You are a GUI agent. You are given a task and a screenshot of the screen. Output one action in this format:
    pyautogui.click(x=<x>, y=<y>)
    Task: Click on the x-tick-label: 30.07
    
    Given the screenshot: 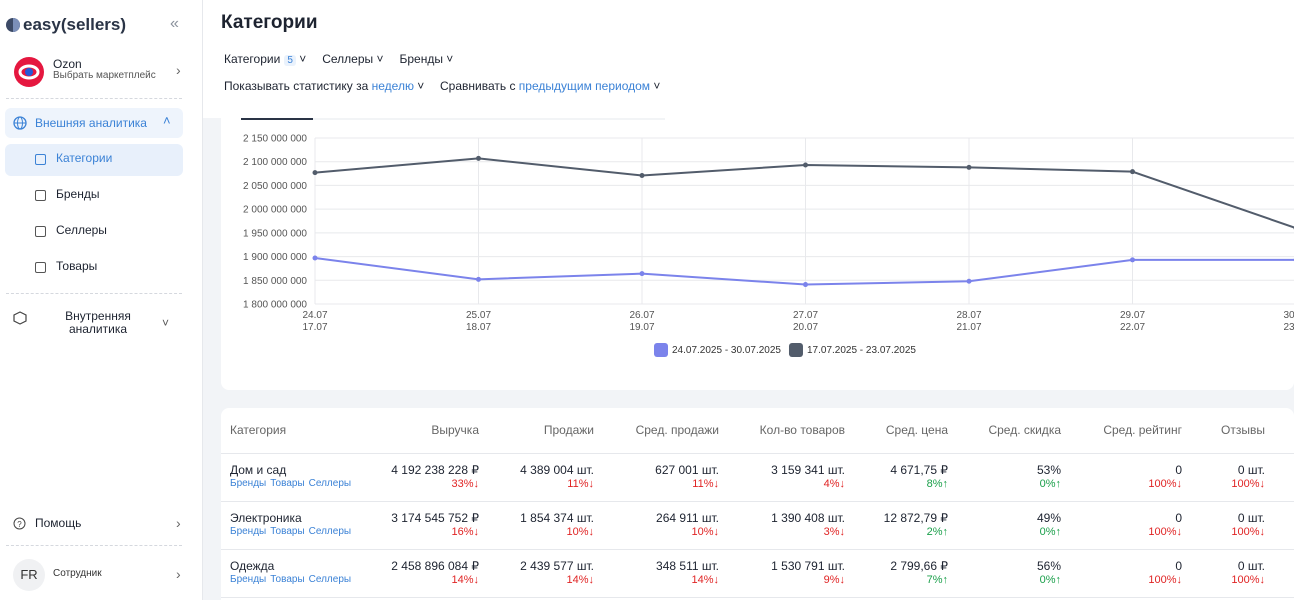 What is the action you would take?
    pyautogui.click(x=1288, y=315)
    